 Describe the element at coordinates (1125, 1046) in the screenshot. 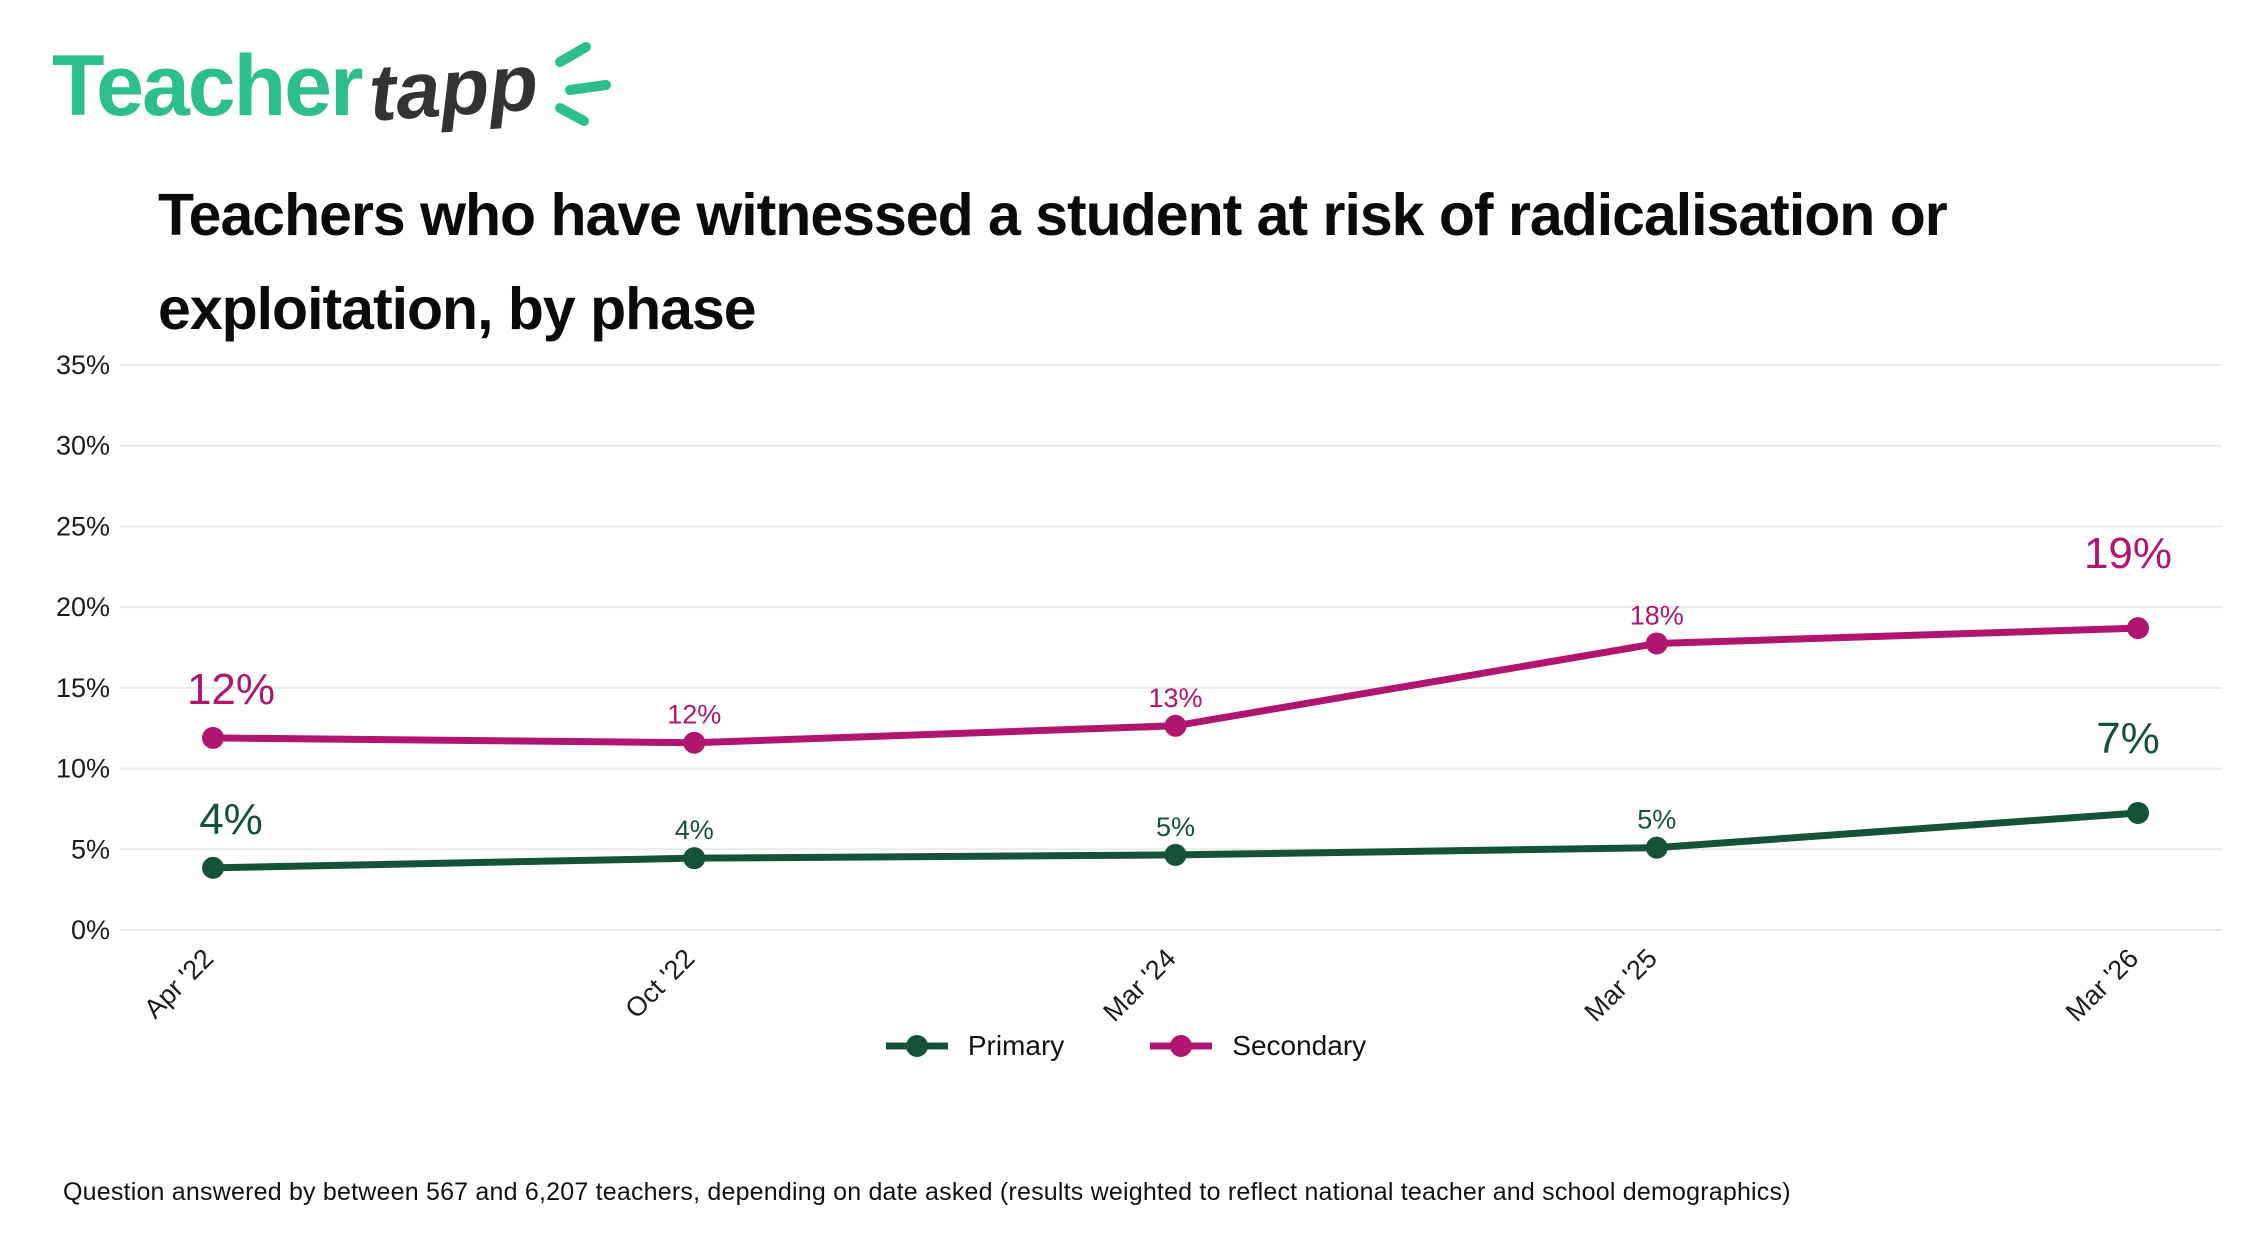

I see `chart-legend: Primary Secondary` at that location.